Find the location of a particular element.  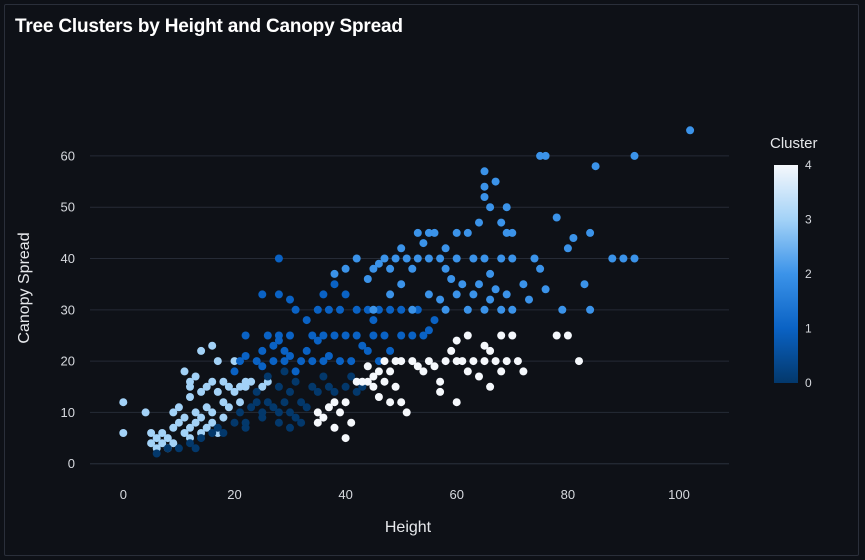

colorbar-tick-label: 3 is located at coordinates (808, 220).